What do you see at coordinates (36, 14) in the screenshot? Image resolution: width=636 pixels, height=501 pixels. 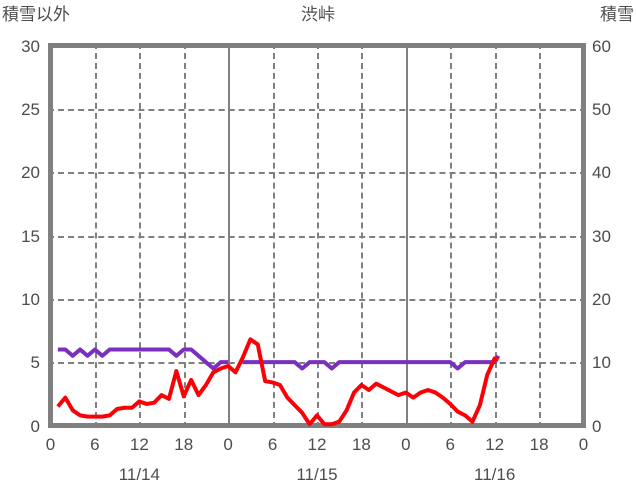 I see `left-axis-caption: 積雪以外` at bounding box center [36, 14].